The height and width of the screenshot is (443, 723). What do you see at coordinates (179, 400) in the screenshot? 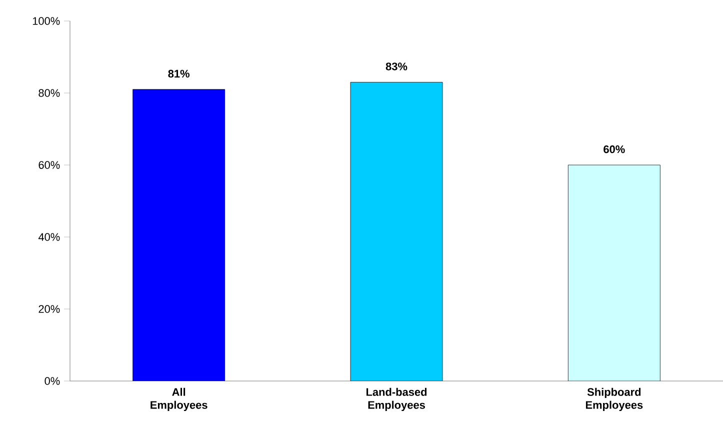
I see `x-tick-label: All Employees` at bounding box center [179, 400].